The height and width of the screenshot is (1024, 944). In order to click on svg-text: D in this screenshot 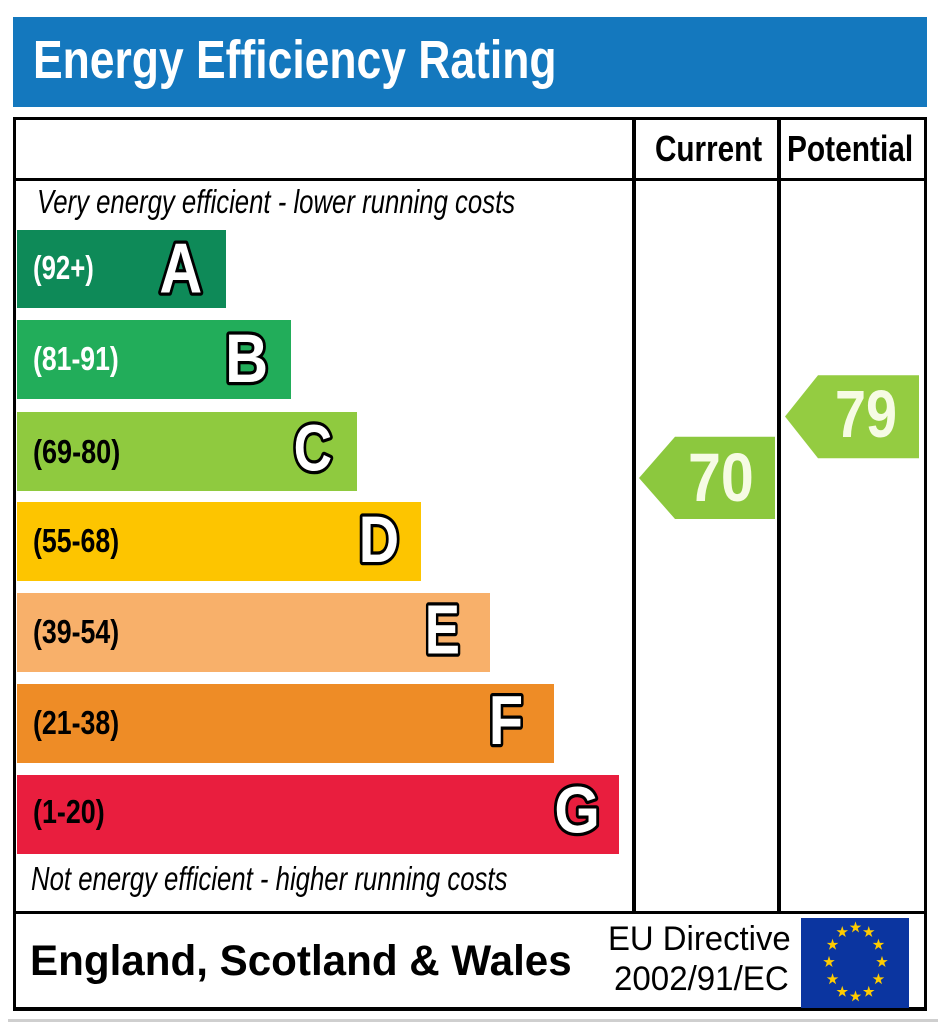, I will do `click(379, 539)`.